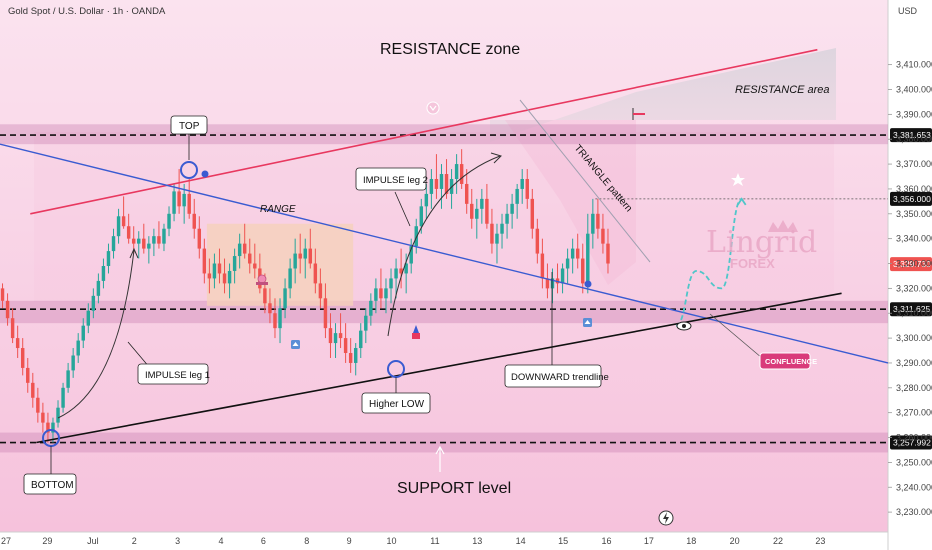  What do you see at coordinates (908, 11) in the screenshot?
I see `currency-label: USD` at bounding box center [908, 11].